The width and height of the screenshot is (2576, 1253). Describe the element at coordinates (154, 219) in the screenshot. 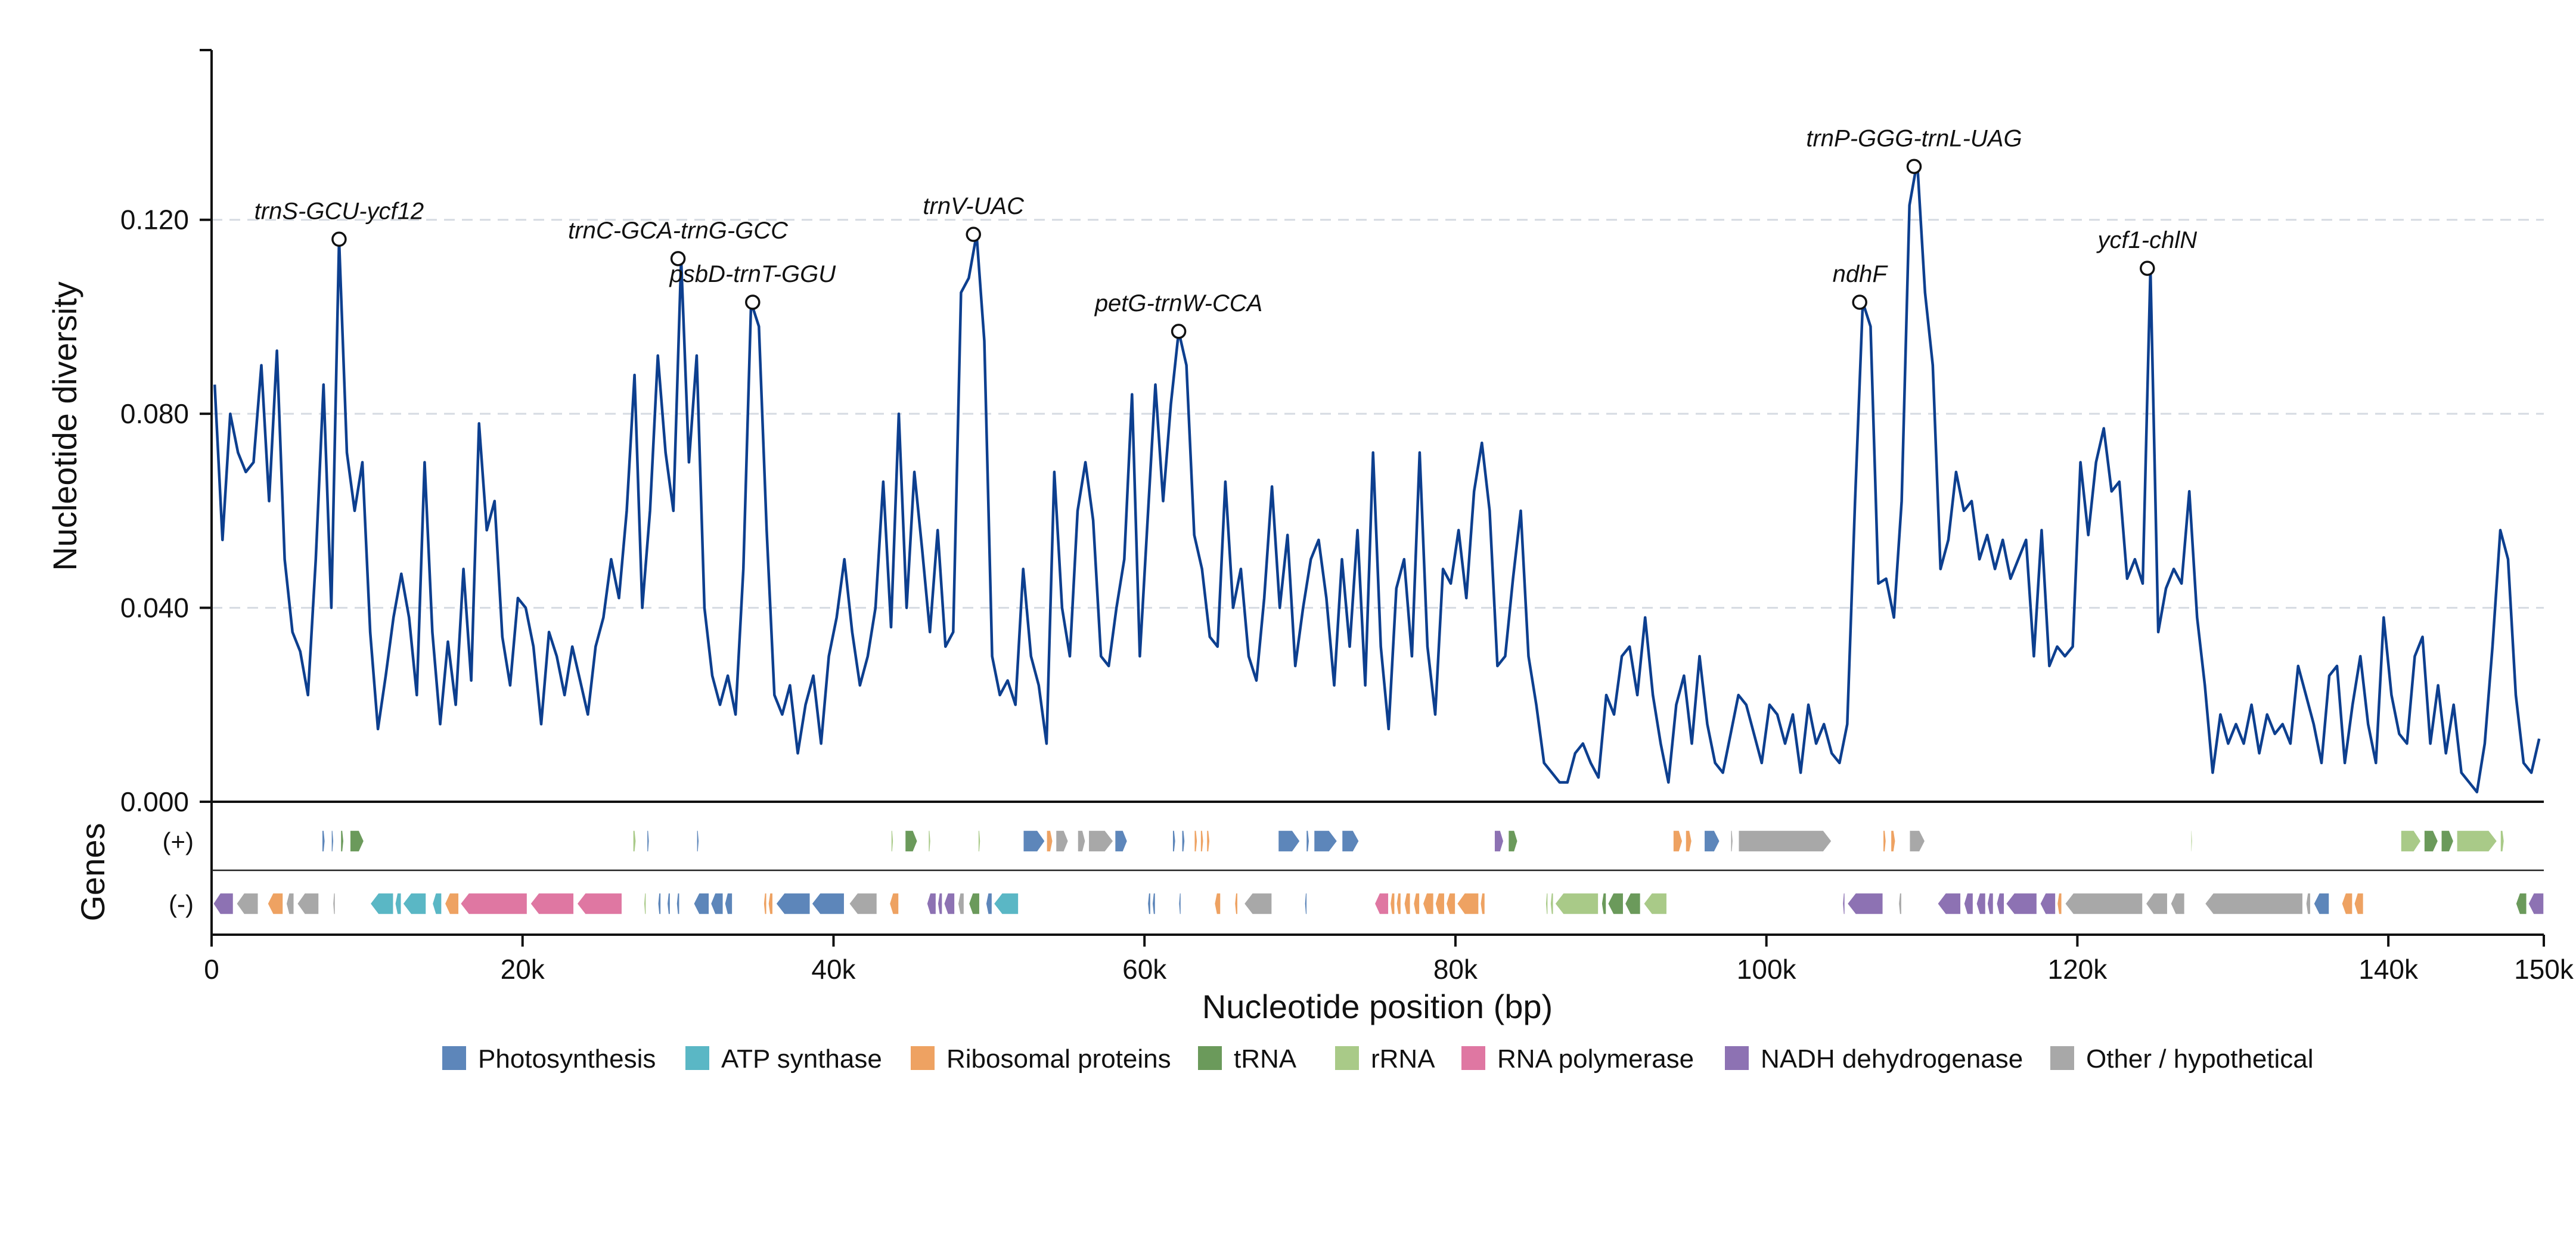

I see `y-tick-label: 0.120` at that location.